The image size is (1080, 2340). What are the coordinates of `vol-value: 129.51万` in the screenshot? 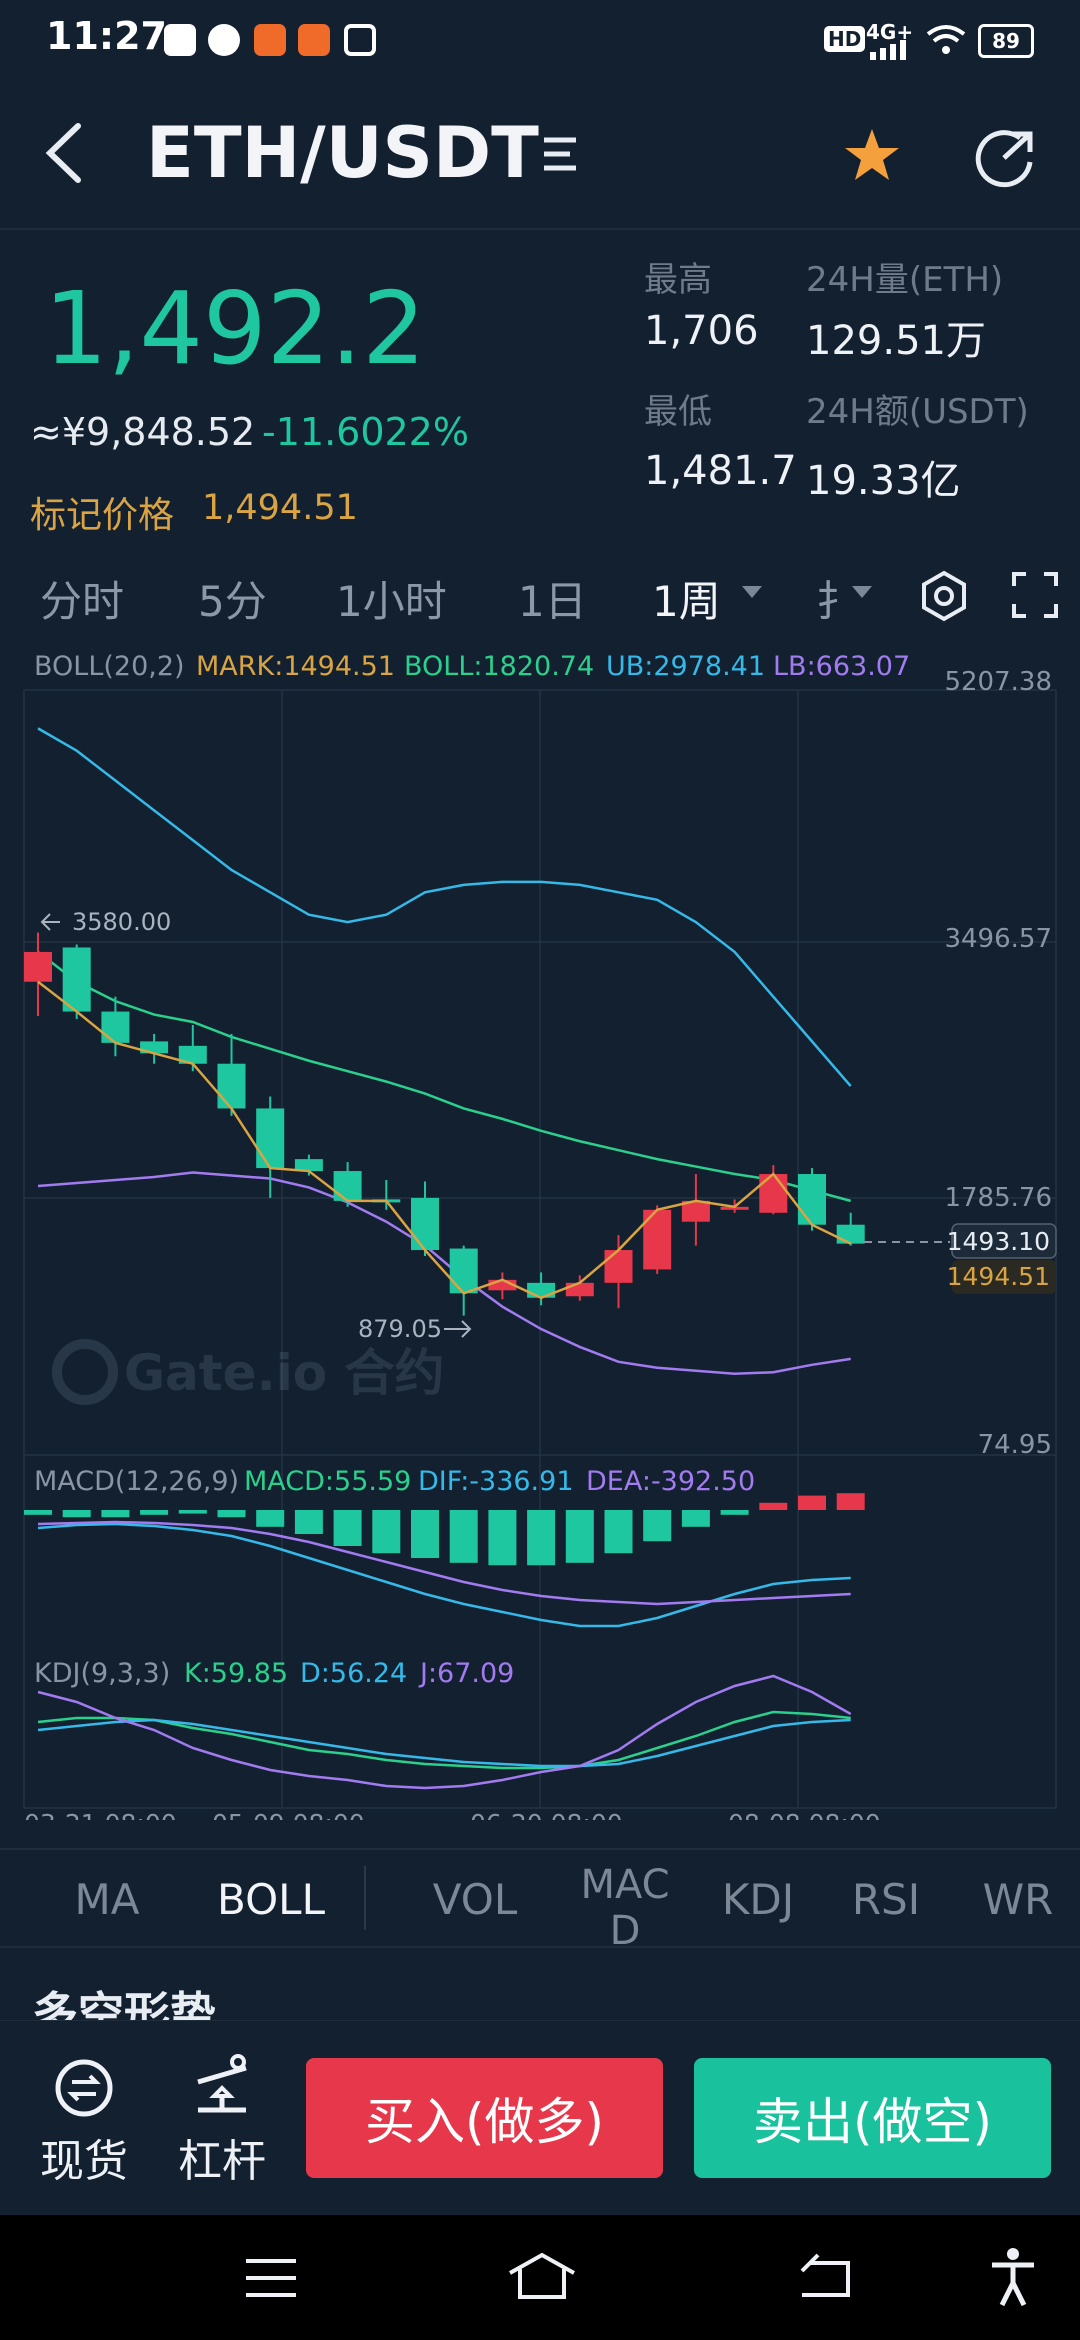 It's located at (896, 341).